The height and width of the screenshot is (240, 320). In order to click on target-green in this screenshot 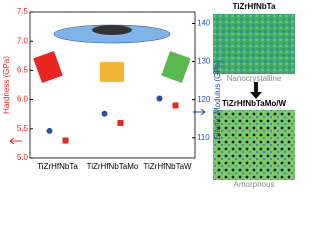, I will do `click(176, 67)`.